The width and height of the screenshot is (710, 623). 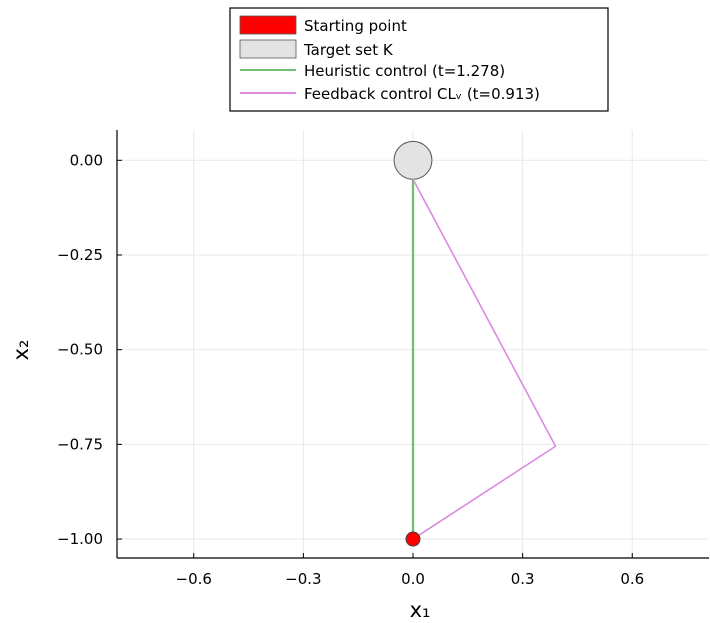 I want to click on y-ticks: 0.00 −0.25 −0.50 −0.75 −1.00, so click(x=89, y=349).